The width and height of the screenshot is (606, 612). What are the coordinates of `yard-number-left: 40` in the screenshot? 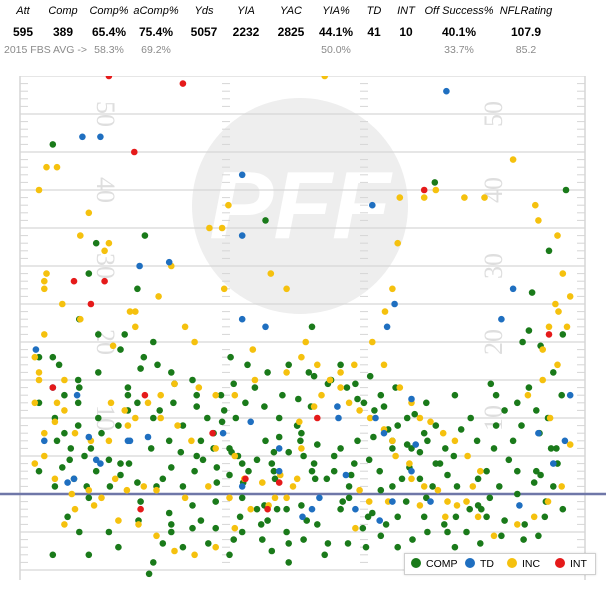 It's located at (105, 190).